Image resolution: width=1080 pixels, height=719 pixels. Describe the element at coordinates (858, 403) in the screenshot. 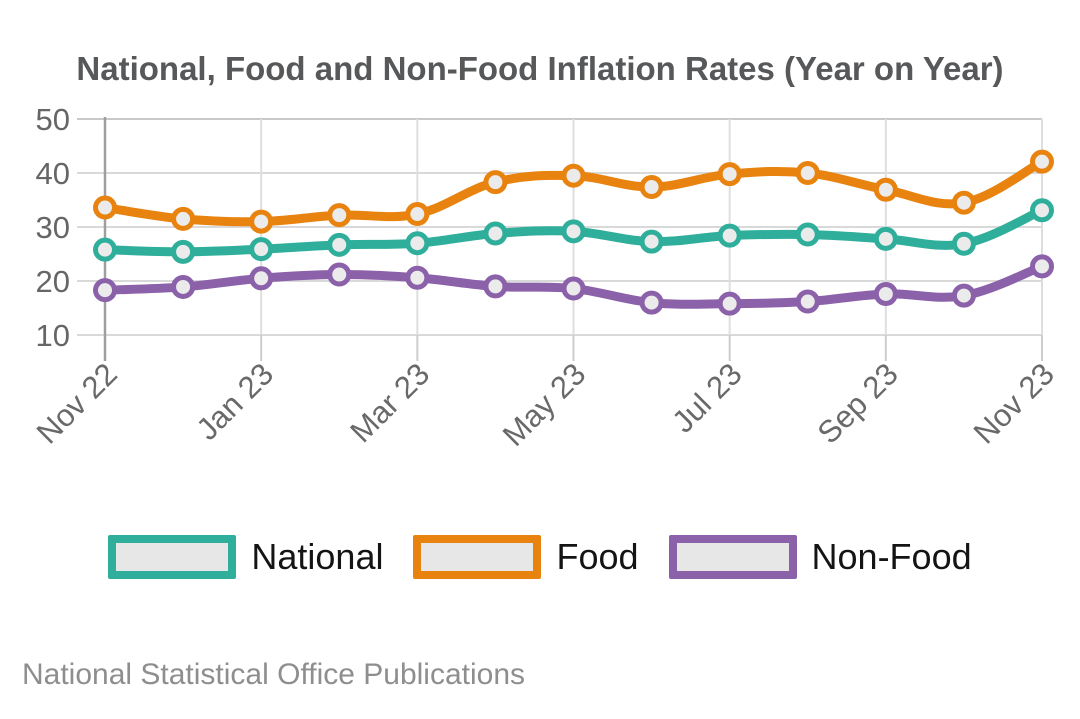

I see `x-tick-label: Sep 23` at that location.